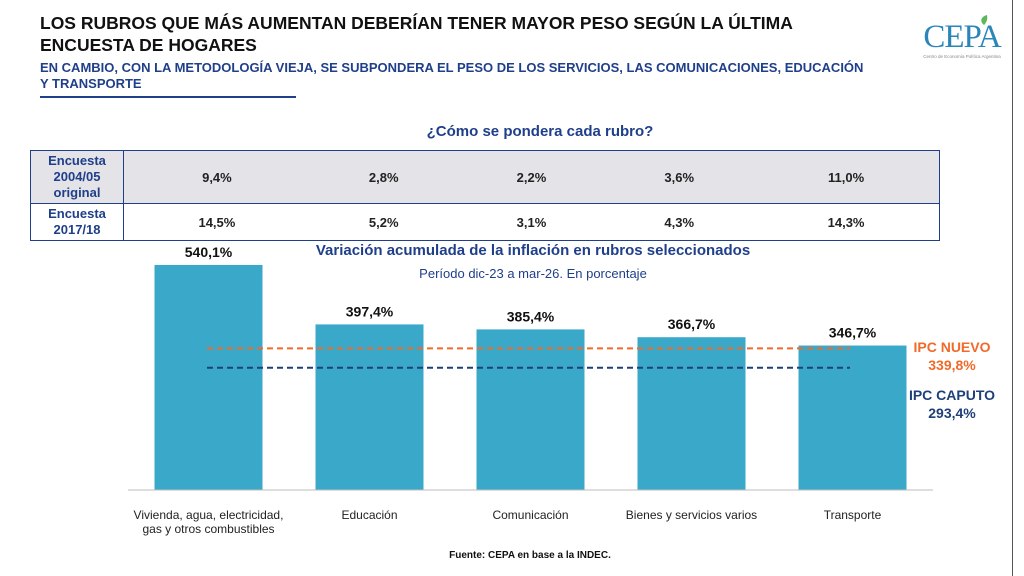 The height and width of the screenshot is (576, 1024). Describe the element at coordinates (216, 177) in the screenshot. I see `table-cell: 9,4%` at that location.